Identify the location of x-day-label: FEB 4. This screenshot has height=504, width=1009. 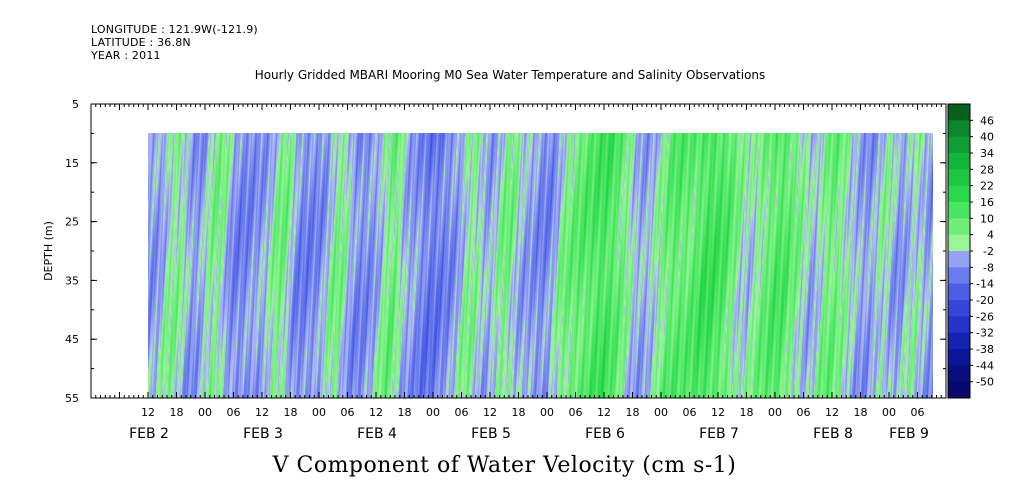
(377, 434).